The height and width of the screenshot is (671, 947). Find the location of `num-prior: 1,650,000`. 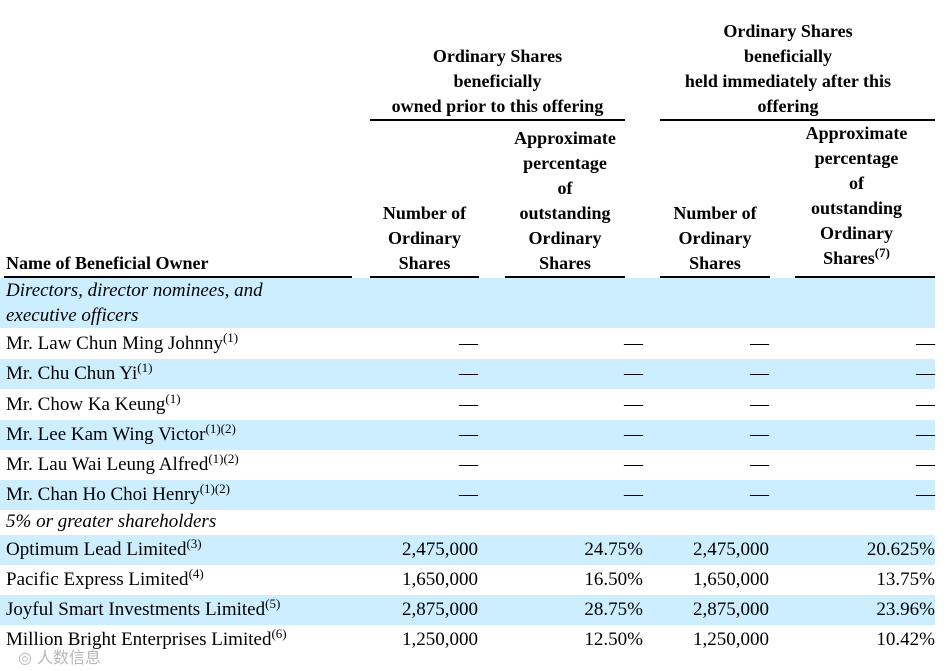

num-prior: 1,650,000 is located at coordinates (440, 579).